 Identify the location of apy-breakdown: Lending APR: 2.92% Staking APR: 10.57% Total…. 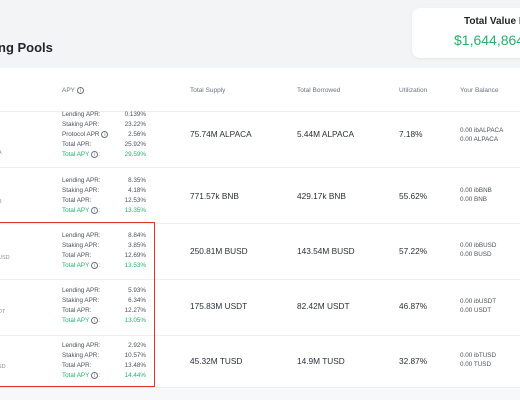
(104, 362).